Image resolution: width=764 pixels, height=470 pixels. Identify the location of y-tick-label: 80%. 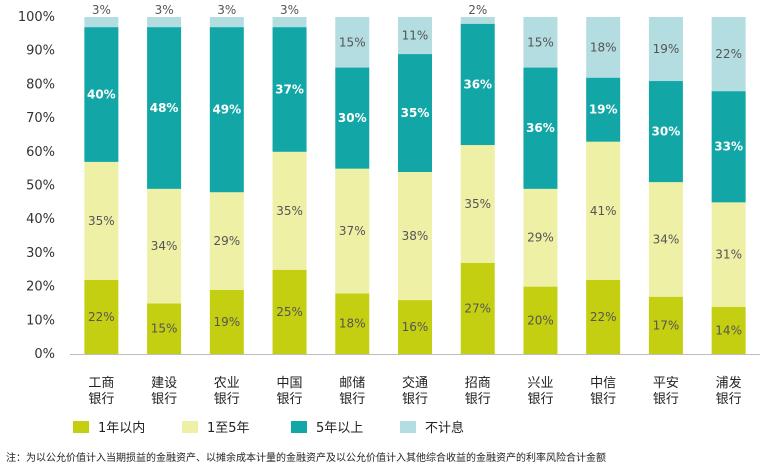
(40, 84).